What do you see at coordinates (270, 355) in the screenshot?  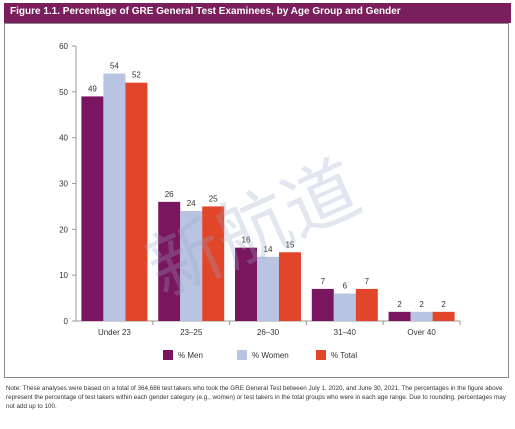 I see `legend-label: % Women` at bounding box center [270, 355].